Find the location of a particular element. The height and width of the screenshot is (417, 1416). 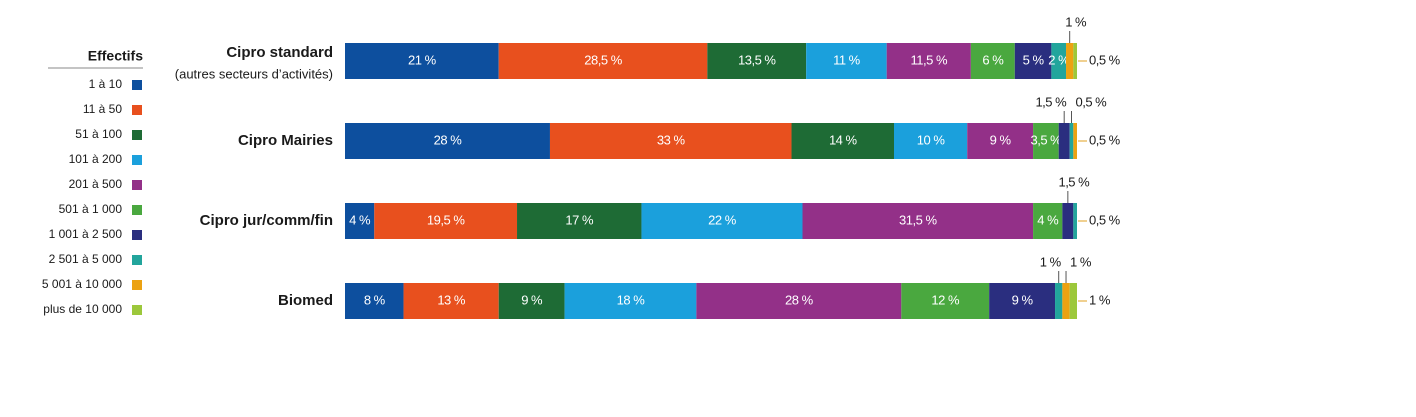

value-label: 5 % is located at coordinates (1034, 59).